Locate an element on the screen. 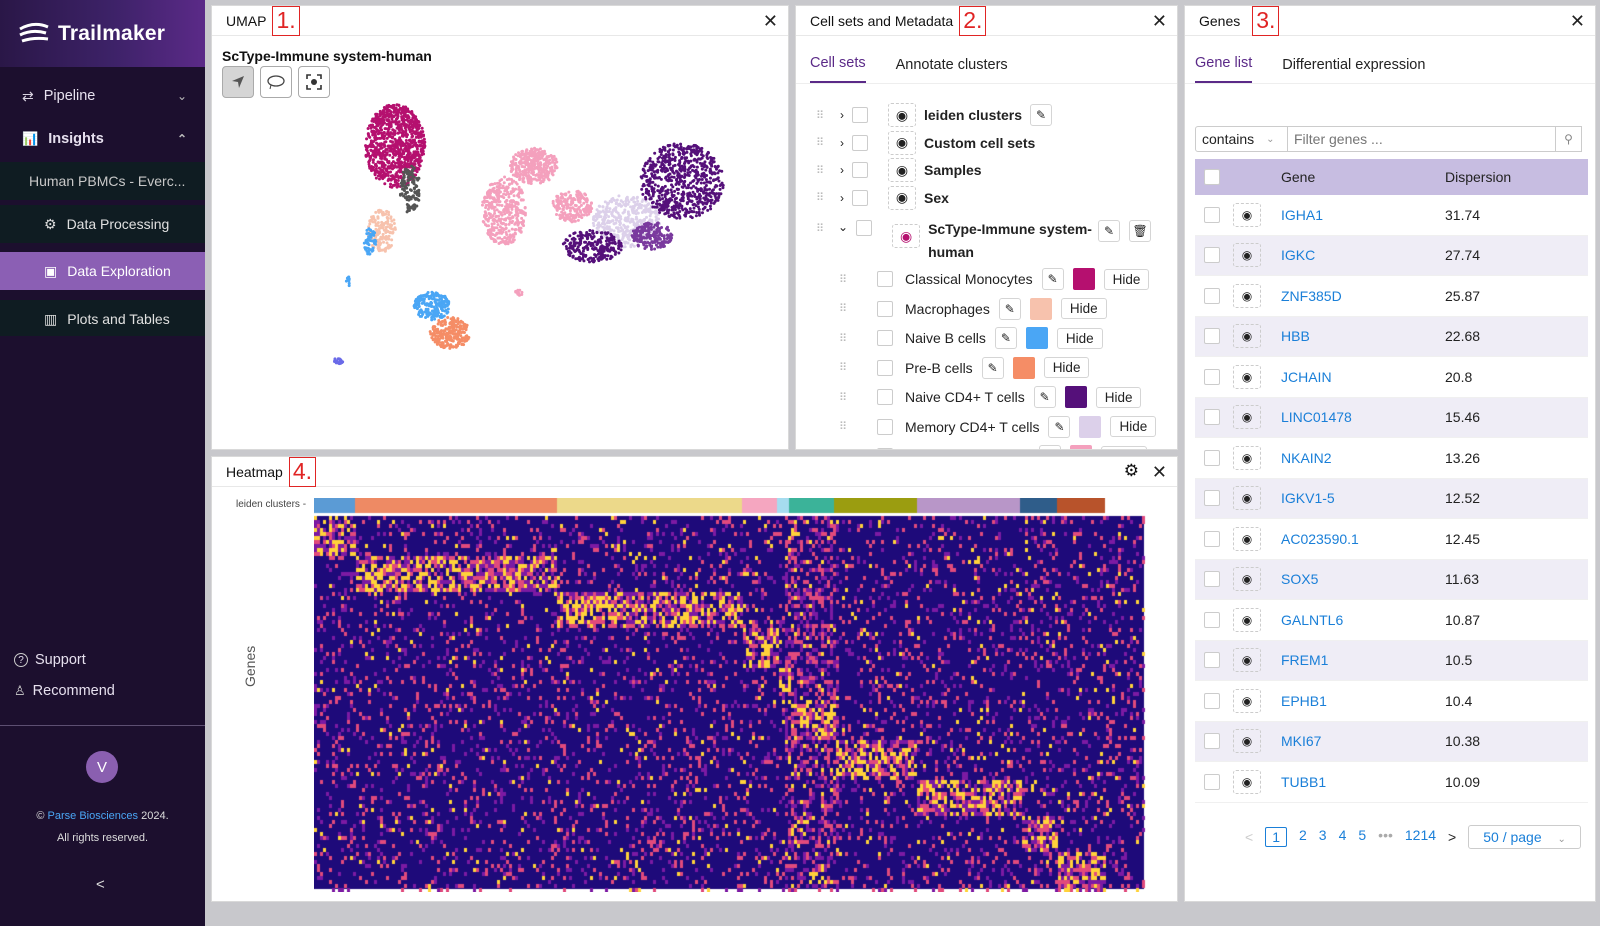 The width and height of the screenshot is (1600, 926). table-row: ◉ EPHB1 10.4 is located at coordinates (1391, 701).